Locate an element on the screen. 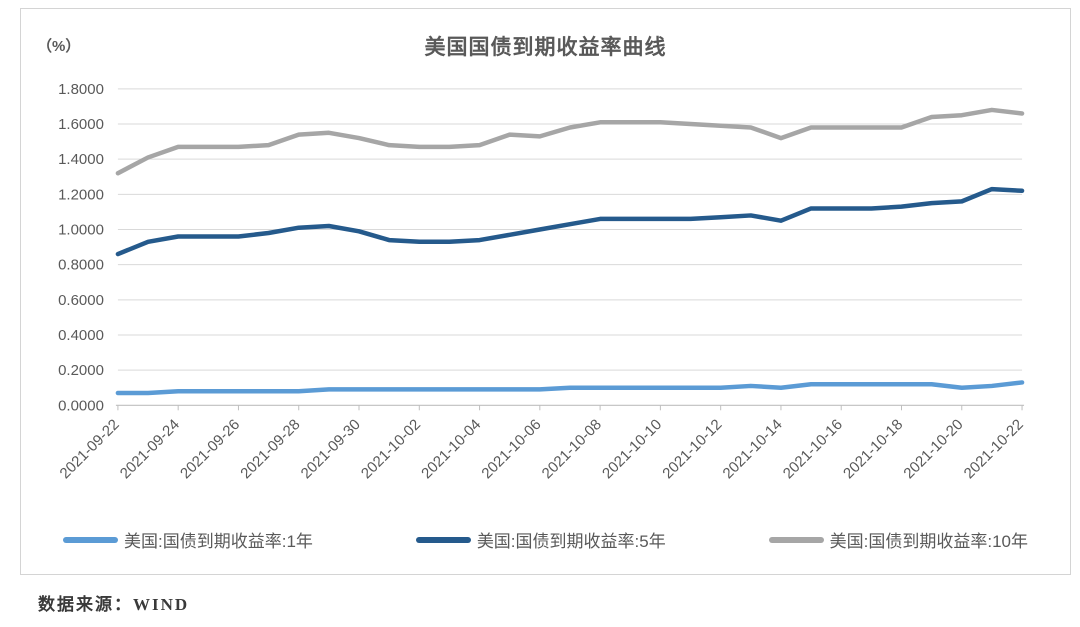 This screenshot has height=627, width=1080. chart-legend: 美国:国债到期收益率:1年 美国:国债到期收益率:5年 美国:国债到期收益率:10年 is located at coordinates (545, 539).